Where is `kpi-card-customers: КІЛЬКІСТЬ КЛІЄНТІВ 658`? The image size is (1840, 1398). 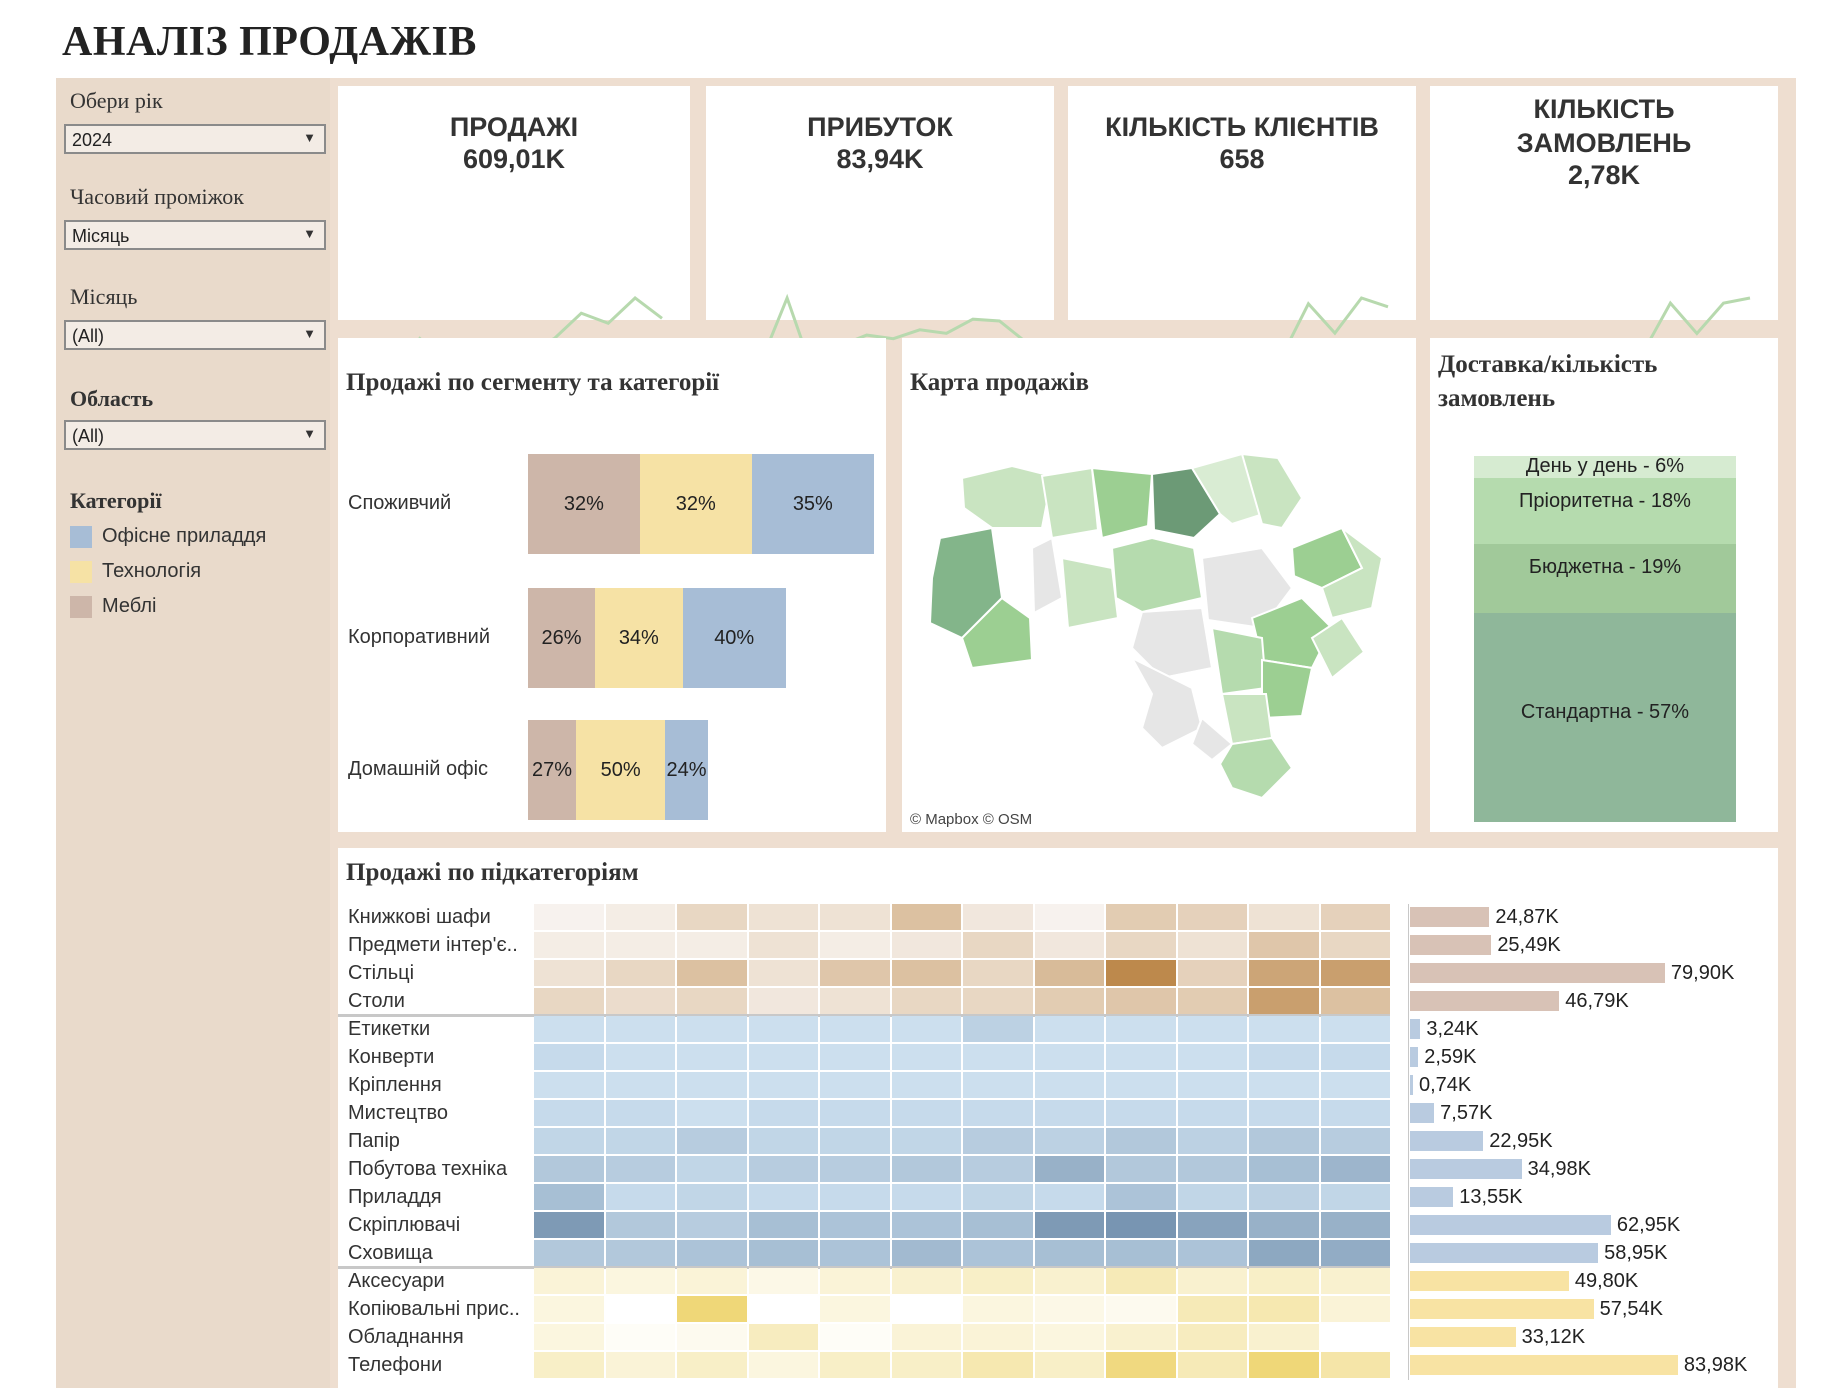
kpi-card-customers: КІЛЬКІСТЬ КЛІЄНТІВ 658 is located at coordinates (1242, 231).